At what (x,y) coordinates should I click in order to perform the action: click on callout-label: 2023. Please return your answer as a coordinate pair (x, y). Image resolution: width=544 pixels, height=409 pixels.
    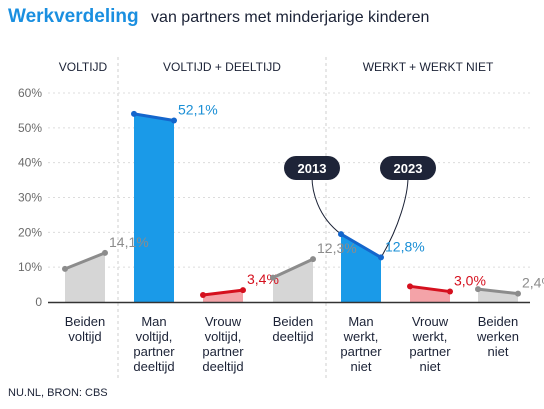
    Looking at the image, I should click on (408, 168).